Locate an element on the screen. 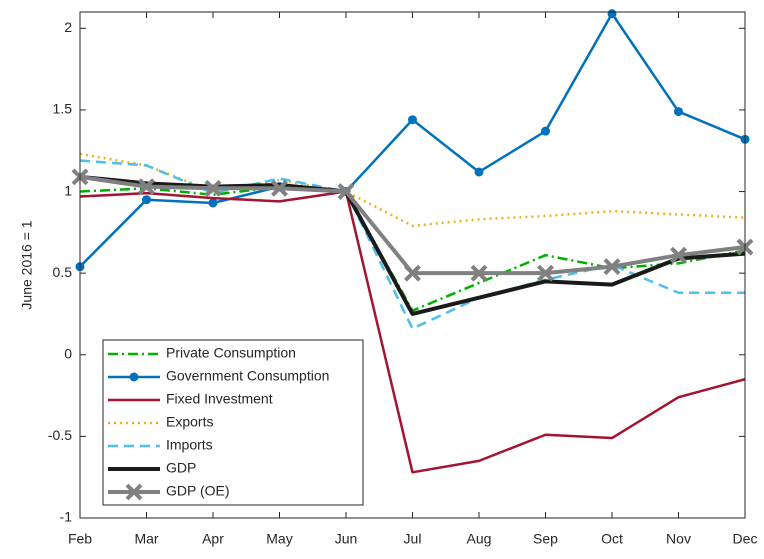 This screenshot has width=764, height=559. y-tick-label: 1 is located at coordinates (68, 190).